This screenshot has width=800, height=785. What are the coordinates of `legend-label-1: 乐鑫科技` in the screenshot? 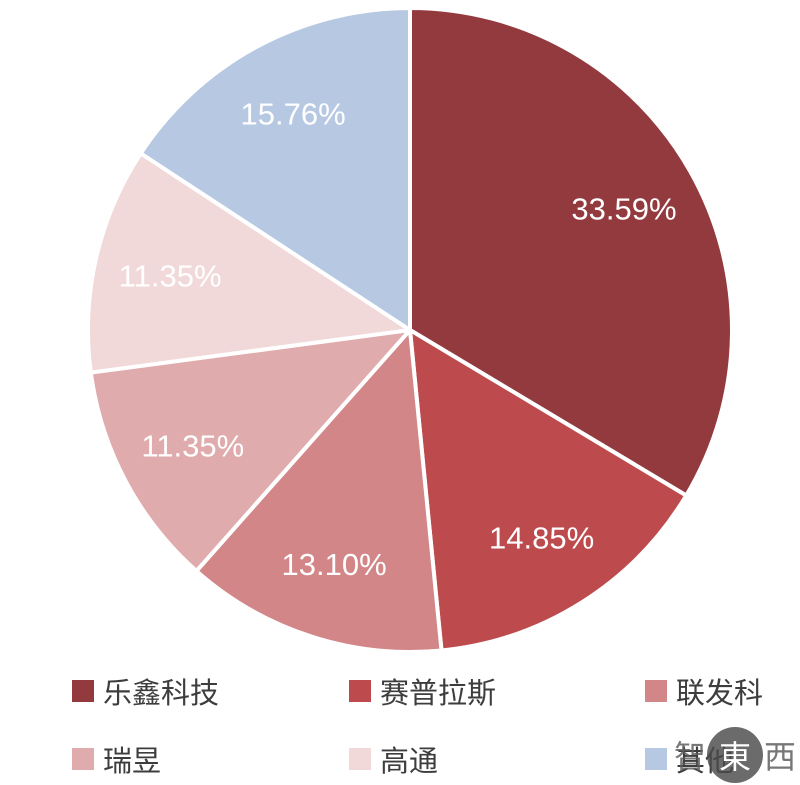 It's located at (161, 694).